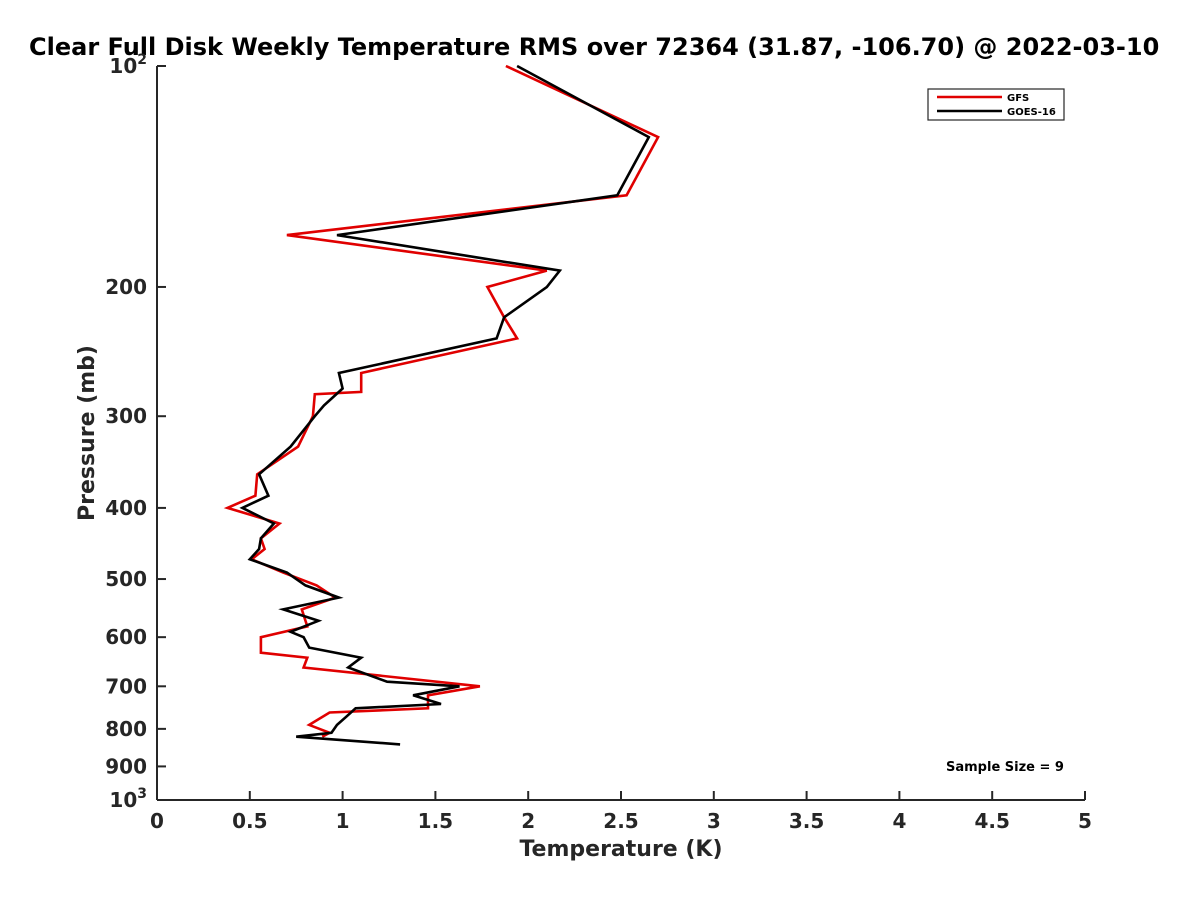 The height and width of the screenshot is (900, 1200). What do you see at coordinates (249, 821) in the screenshot?
I see `x-tick-label: 0.5` at bounding box center [249, 821].